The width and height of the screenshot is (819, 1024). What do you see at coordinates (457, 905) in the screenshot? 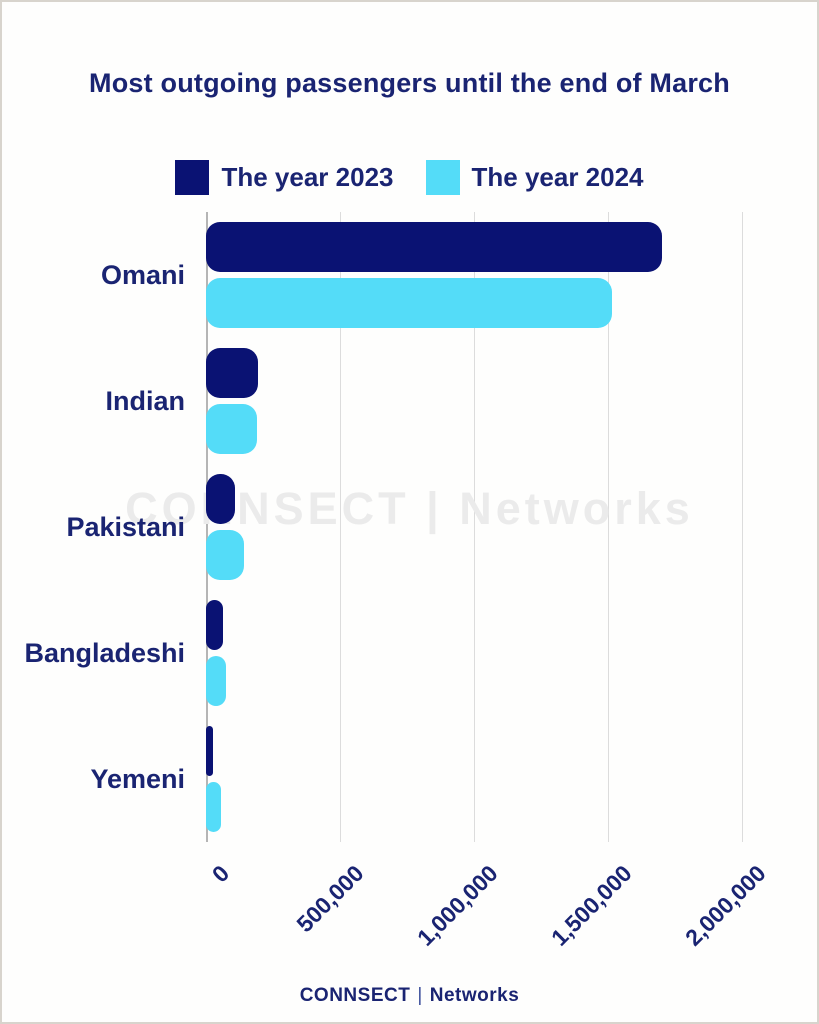
I see `x-tick-label: 1,000,000` at bounding box center [457, 905].